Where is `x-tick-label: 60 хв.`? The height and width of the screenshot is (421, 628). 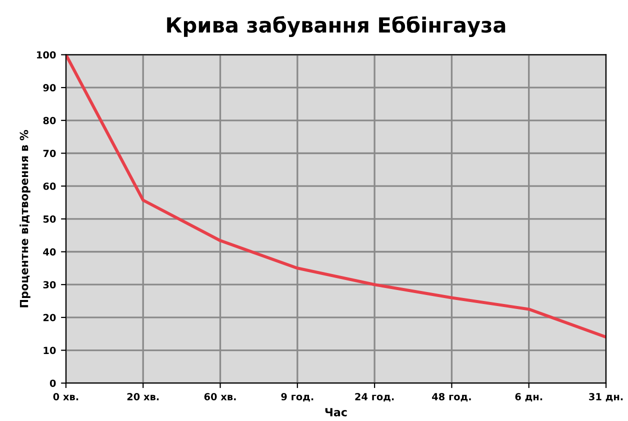 x-tick-label: 60 хв. is located at coordinates (220, 396).